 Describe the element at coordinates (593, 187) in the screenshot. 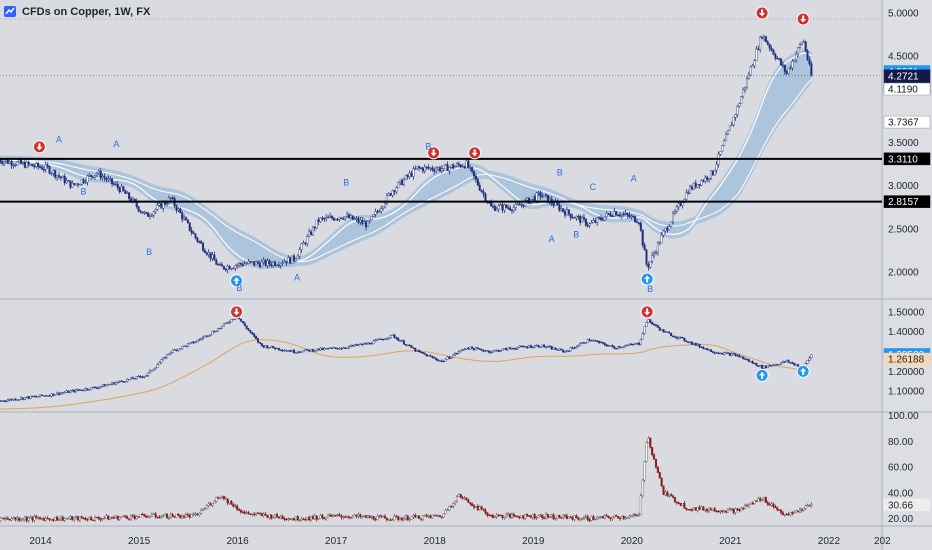

I see `wave-label: C` at that location.